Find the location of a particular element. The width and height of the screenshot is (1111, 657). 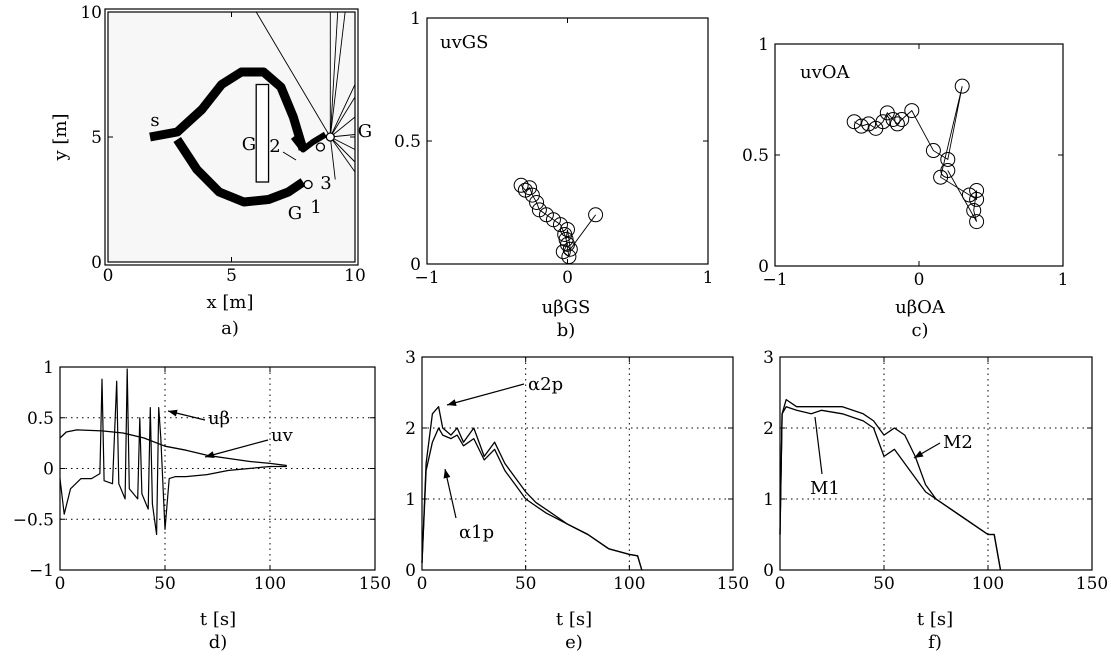

caption-e: e) is located at coordinates (574, 642).